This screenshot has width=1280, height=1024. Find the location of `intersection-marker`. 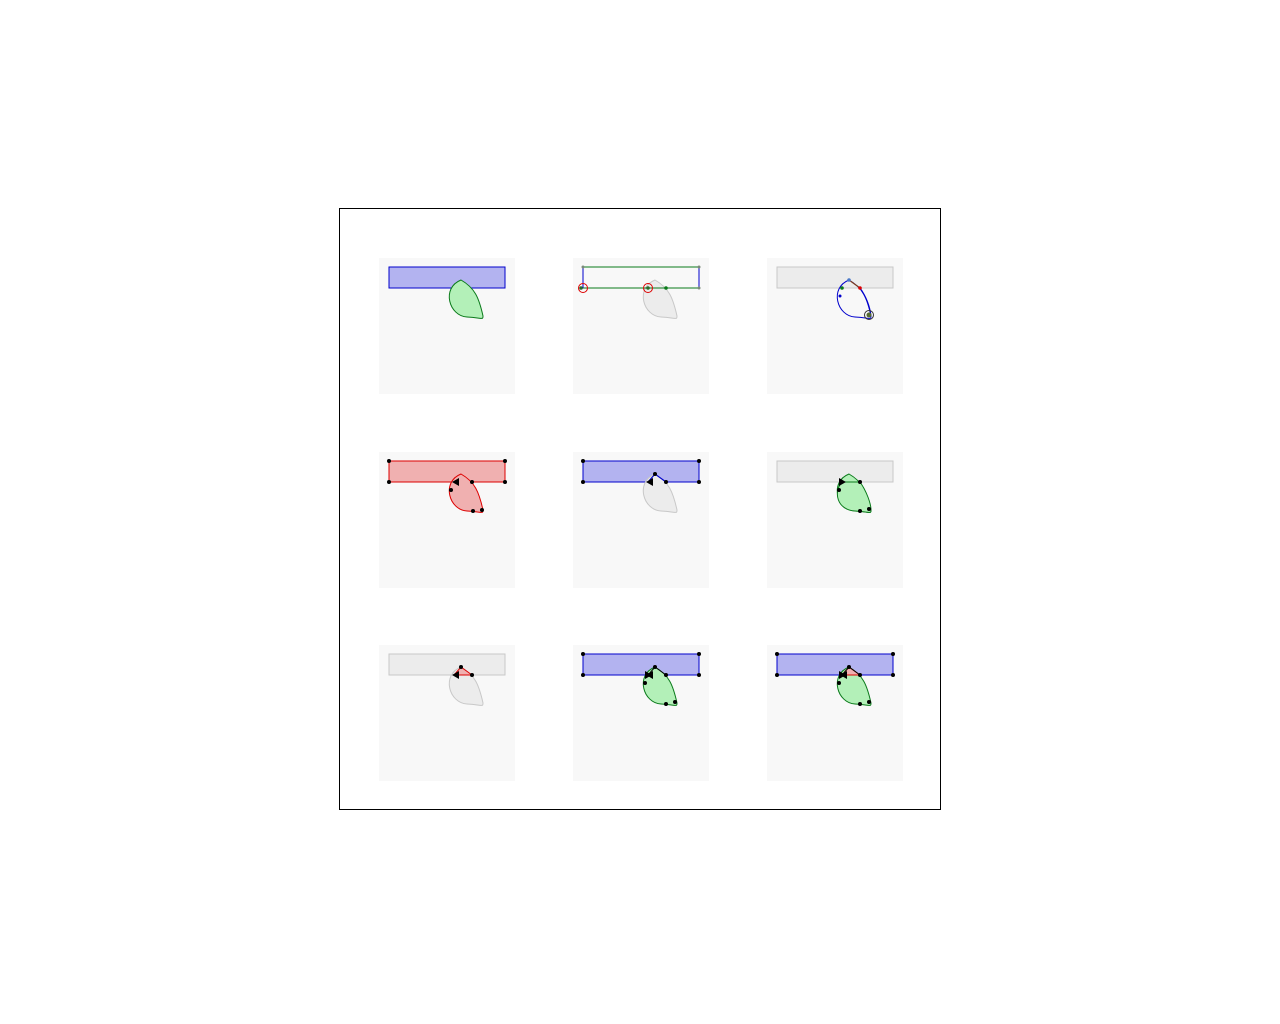

intersection-marker is located at coordinates (648, 288).